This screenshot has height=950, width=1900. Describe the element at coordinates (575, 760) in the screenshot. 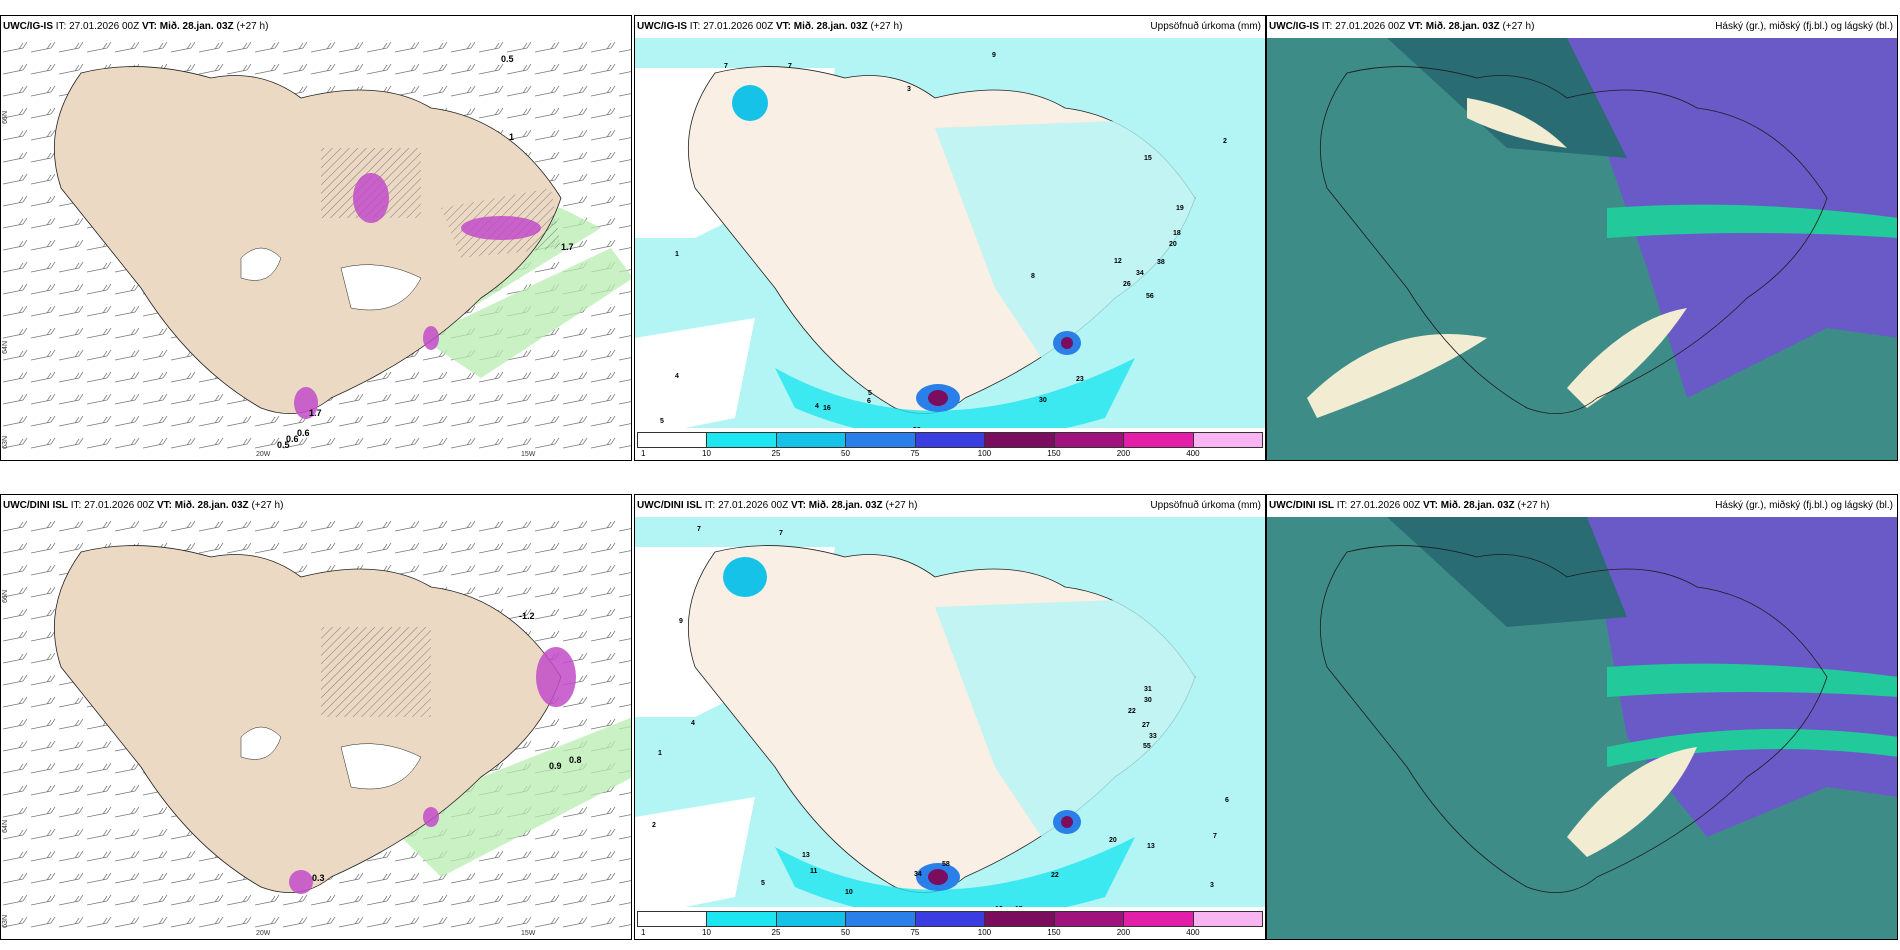

I see `precip-value-label: 0.8` at that location.